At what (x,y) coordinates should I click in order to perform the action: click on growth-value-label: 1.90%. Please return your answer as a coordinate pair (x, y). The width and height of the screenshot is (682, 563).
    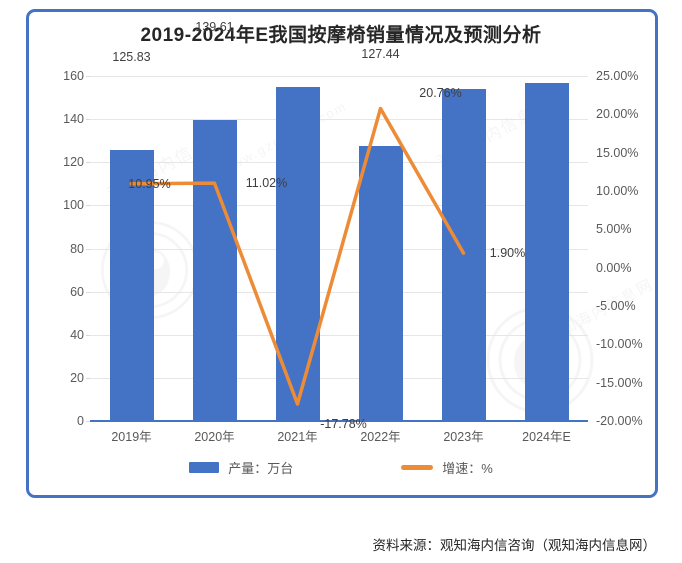
    Looking at the image, I should click on (507, 253).